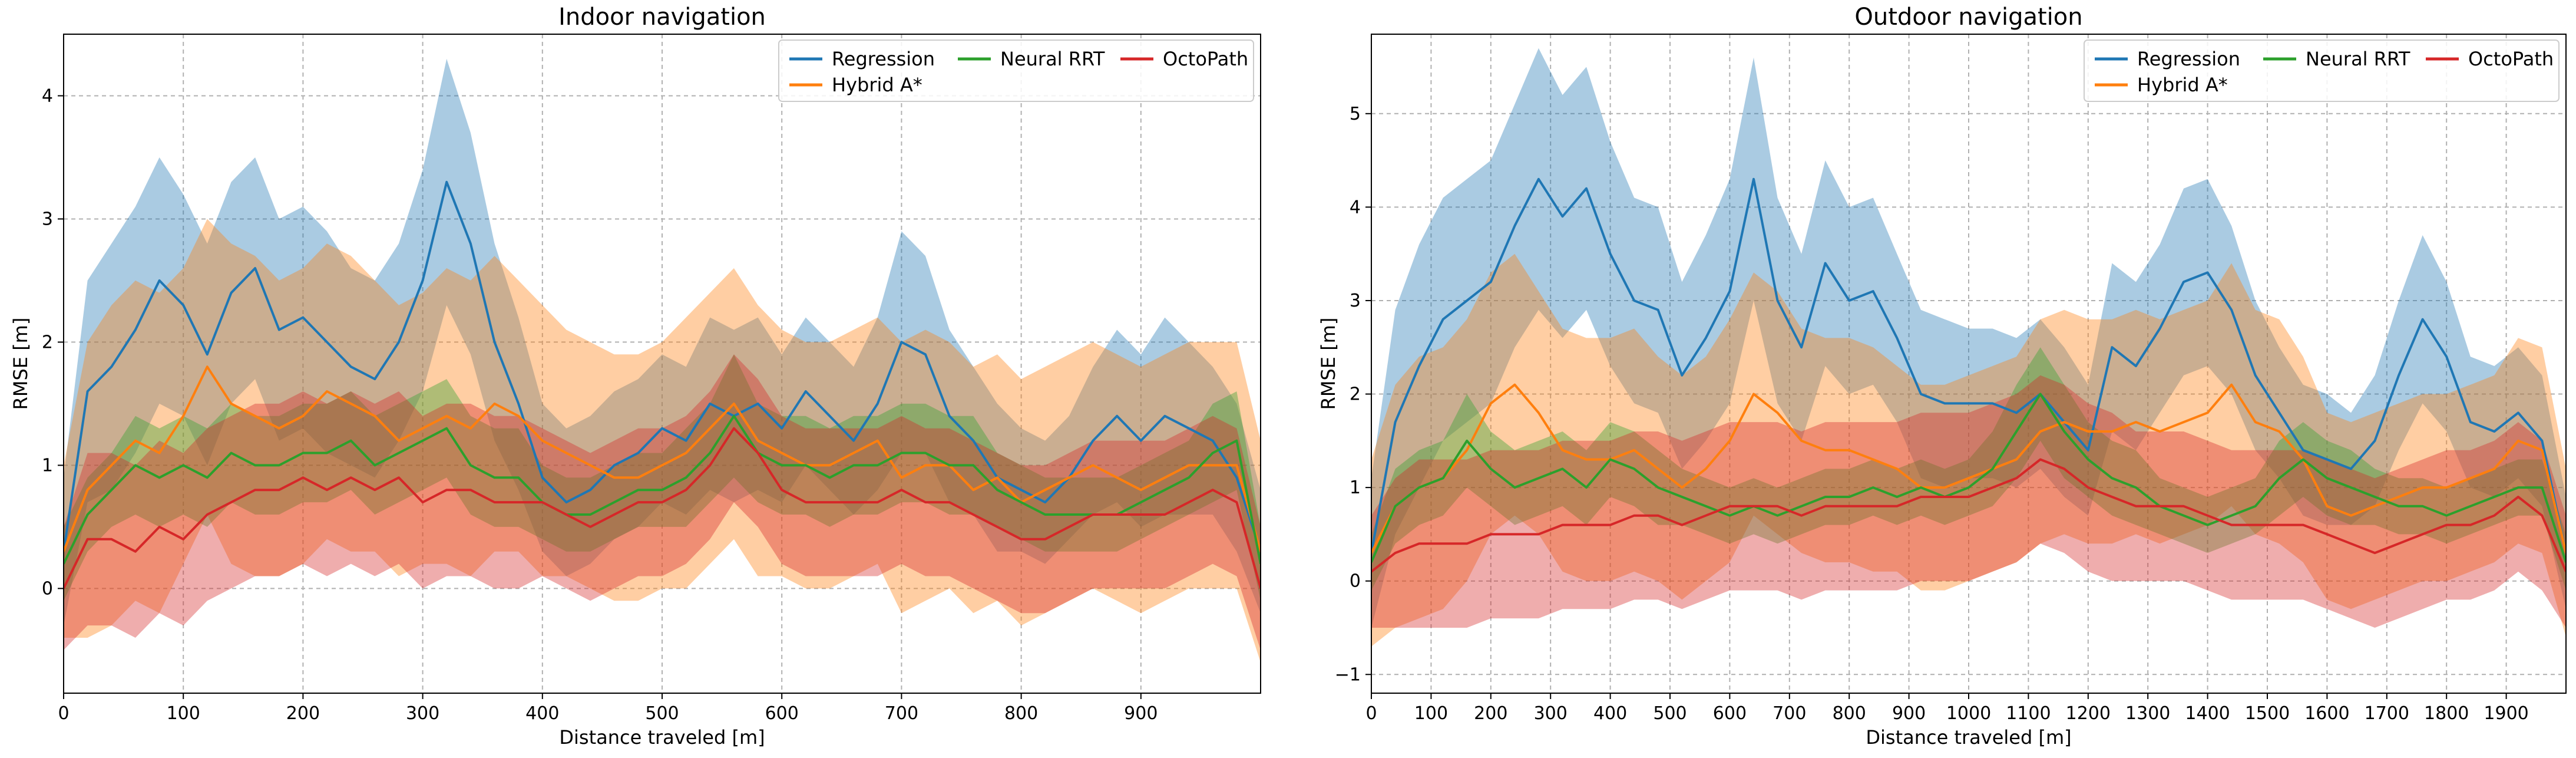 This screenshot has height=758, width=2576. I want to click on band-neural-rrt, so click(1968, 469).